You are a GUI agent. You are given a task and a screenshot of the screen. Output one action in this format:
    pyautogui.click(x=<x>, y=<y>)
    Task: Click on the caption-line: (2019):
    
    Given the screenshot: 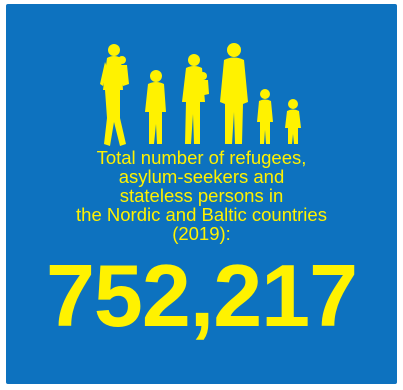 What is the action you would take?
    pyautogui.click(x=201, y=233)
    